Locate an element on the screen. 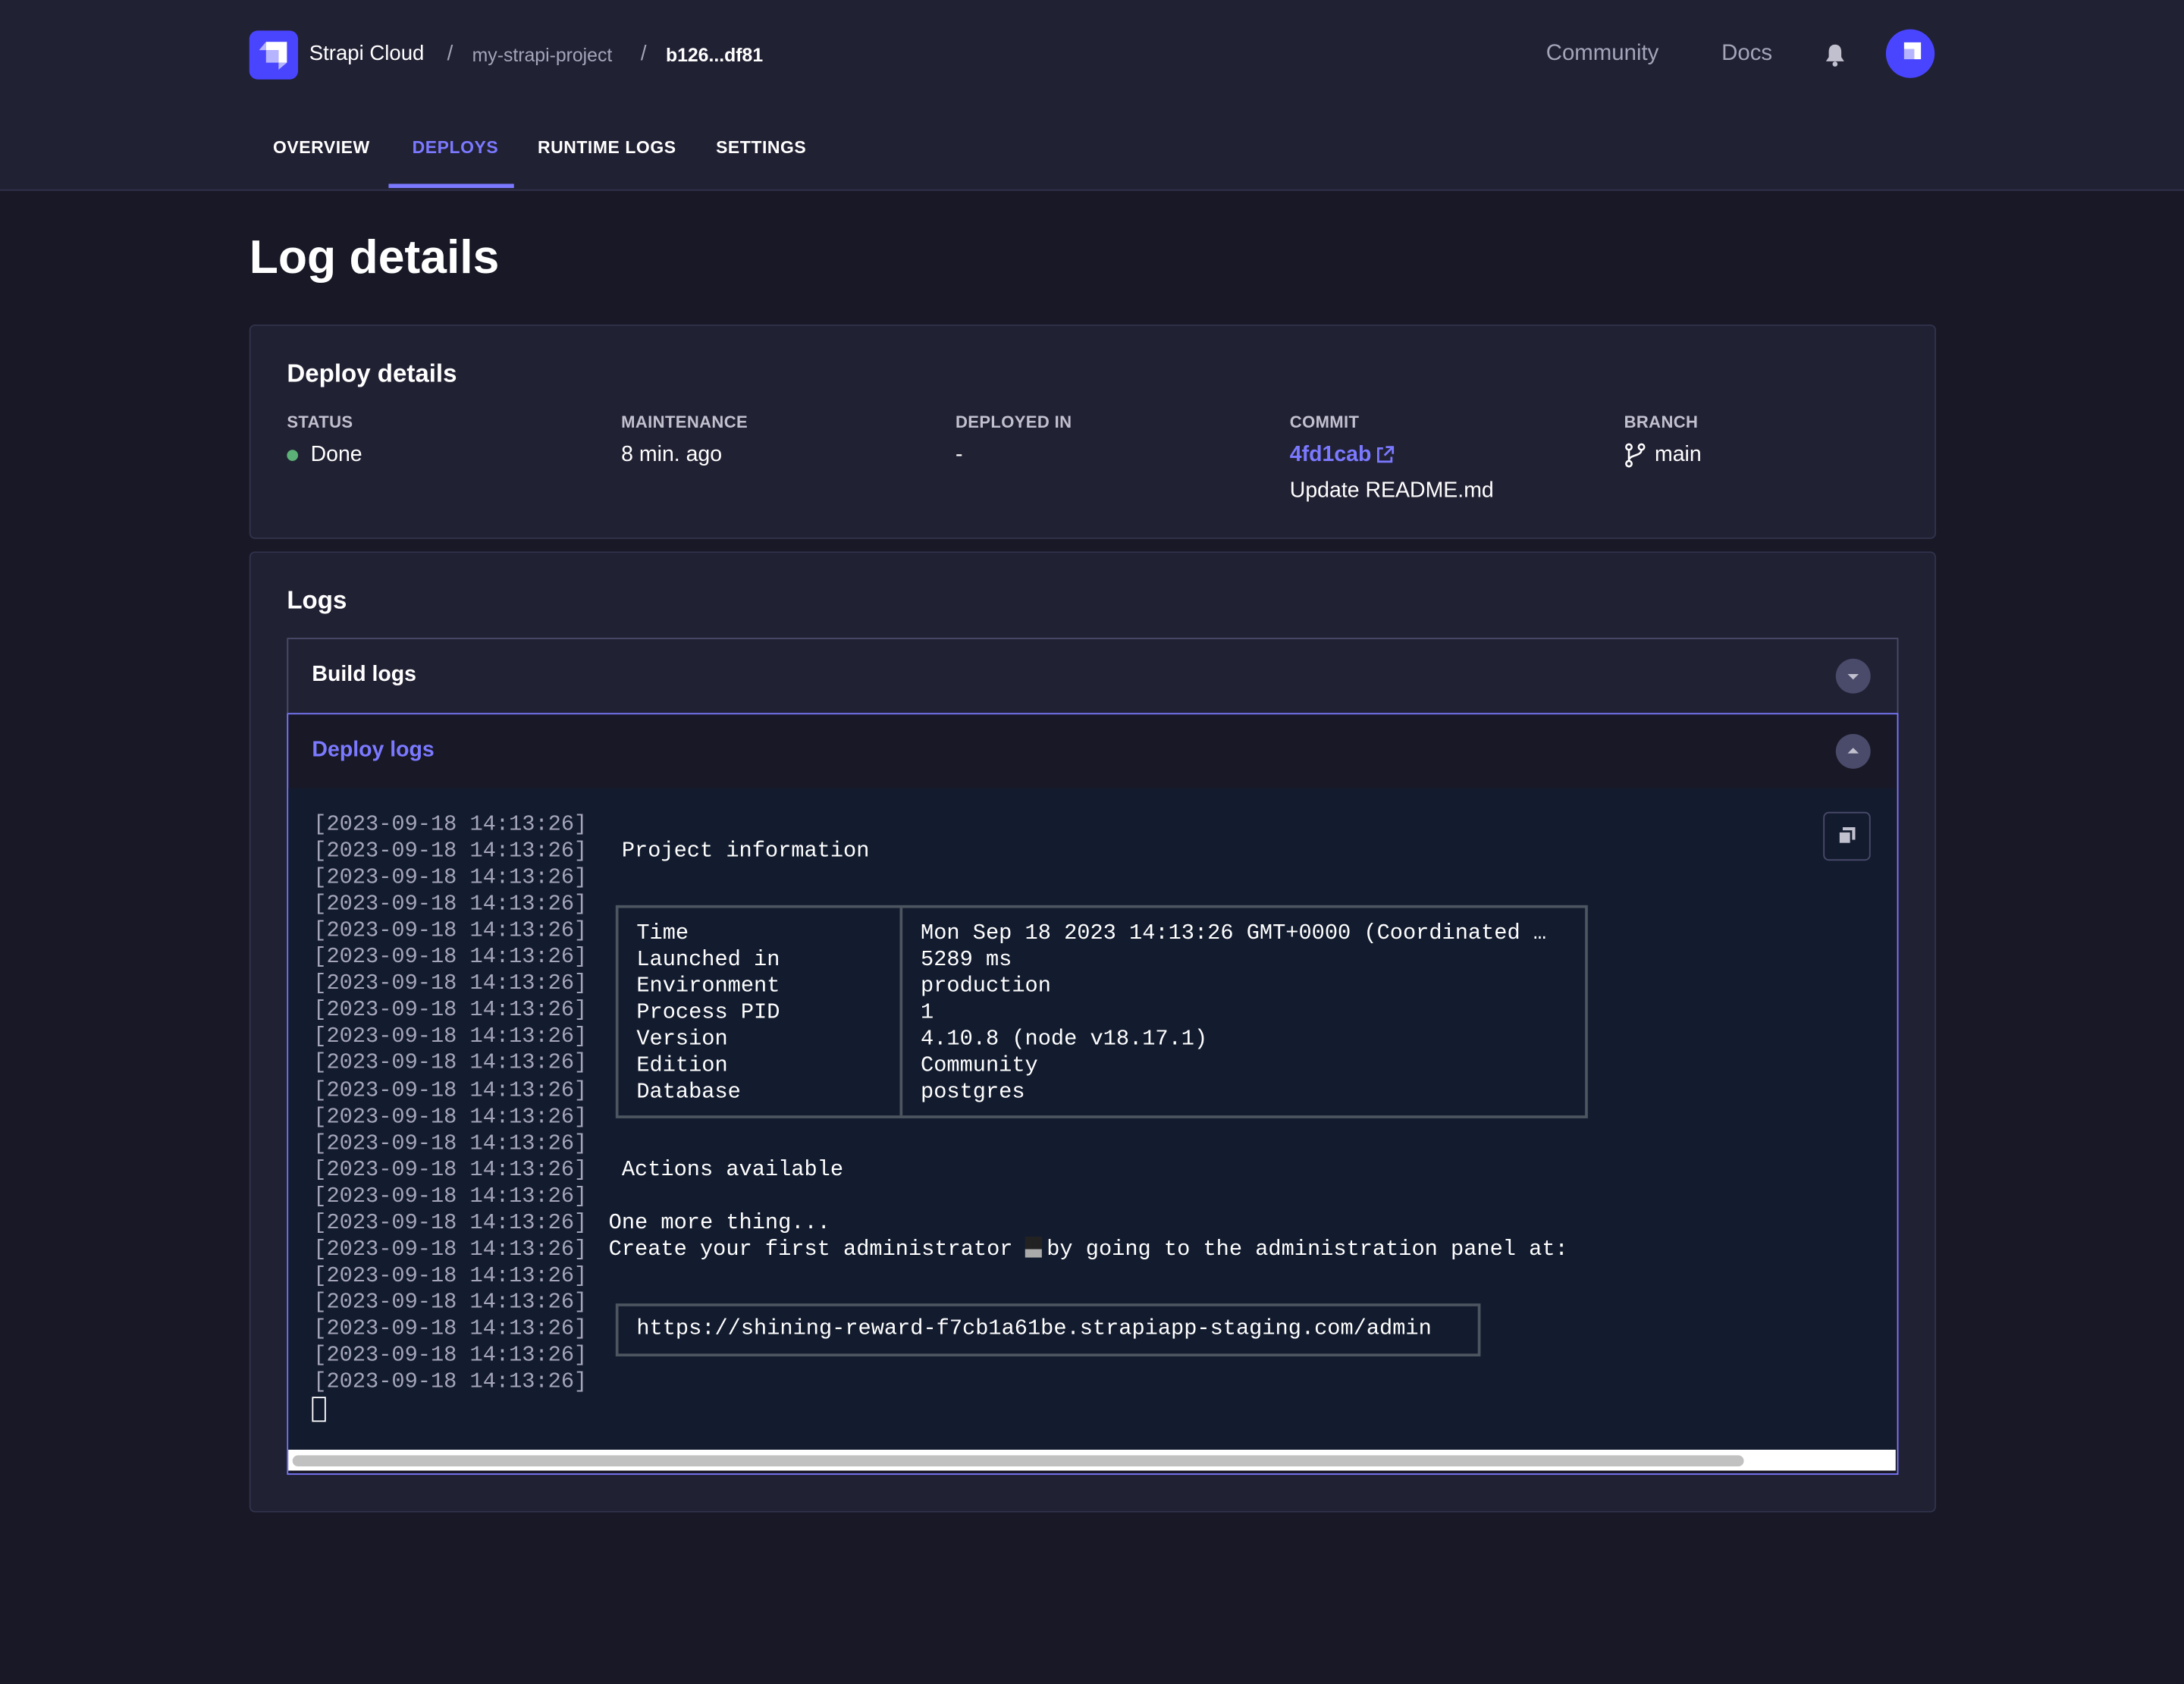 This screenshot has width=2184, height=1684. info-value: 5289 ms is located at coordinates (966, 960).